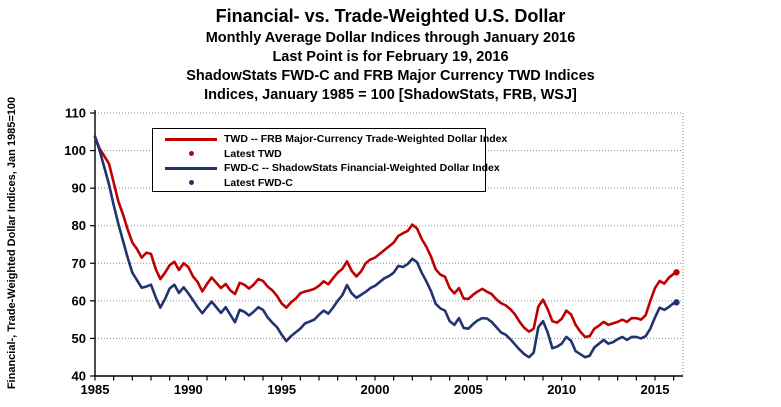  I want to click on legend-label-latest-fwdc: Latest FWD-C, so click(258, 182).